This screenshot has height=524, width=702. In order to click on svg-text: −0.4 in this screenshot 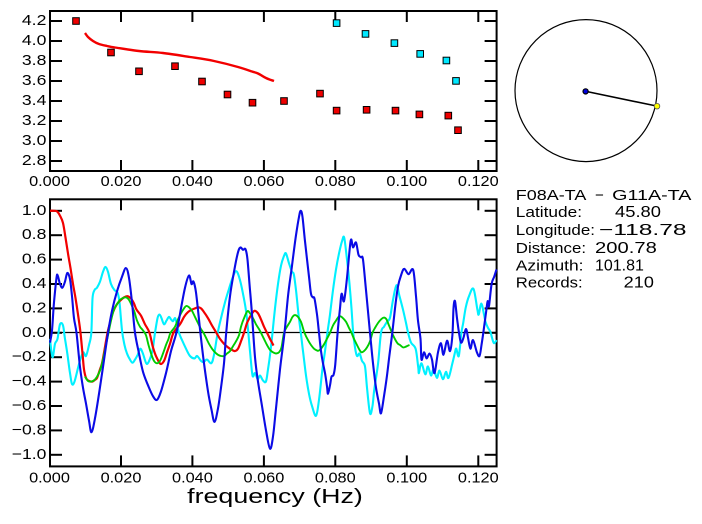, I will do `click(29, 381)`.